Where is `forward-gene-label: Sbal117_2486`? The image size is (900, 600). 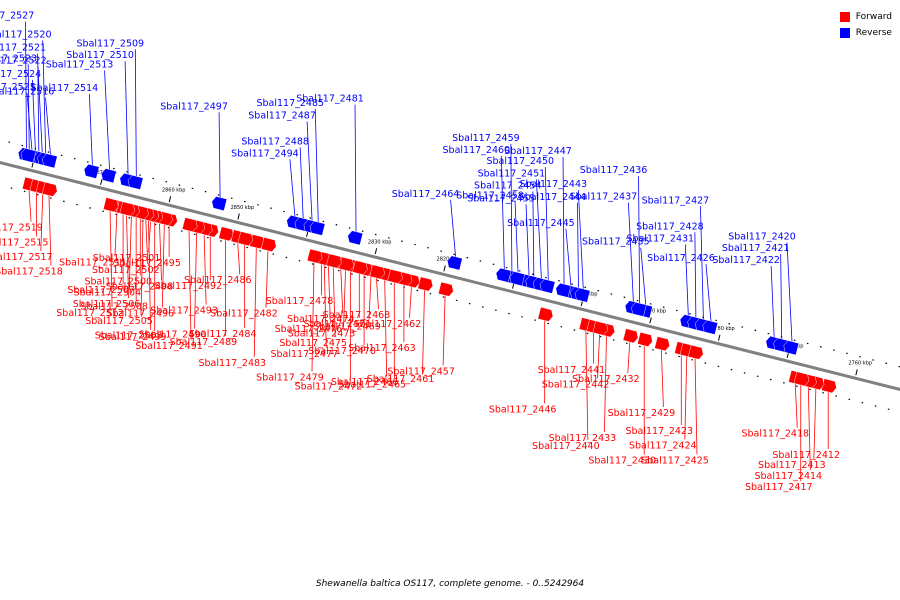 forward-gene-label: Sbal117_2486 is located at coordinates (218, 280).